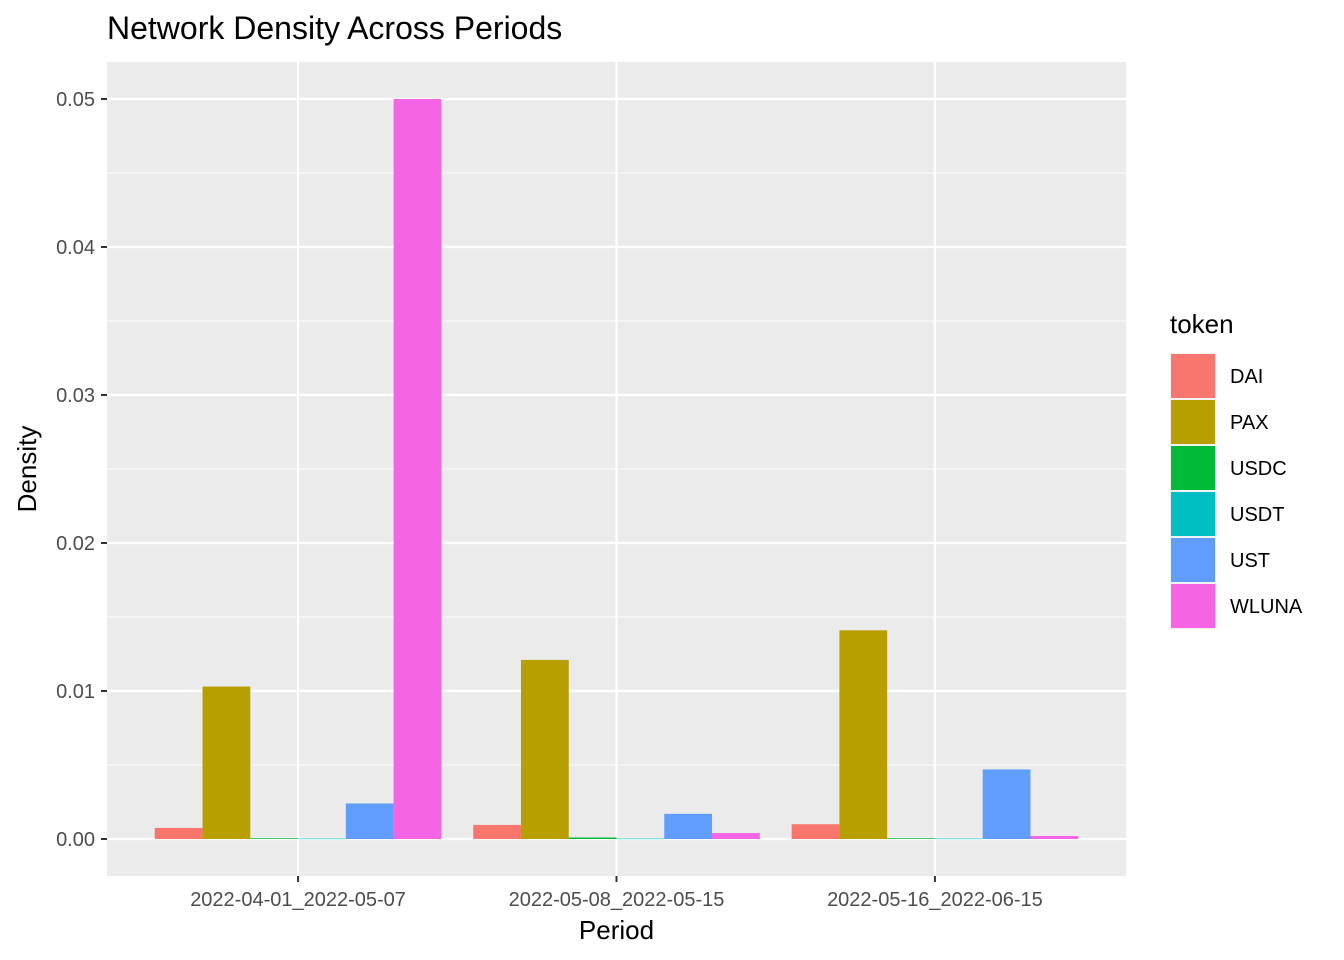 Image resolution: width=1344 pixels, height=960 pixels. I want to click on legend-key-wluna, so click(1193, 606).